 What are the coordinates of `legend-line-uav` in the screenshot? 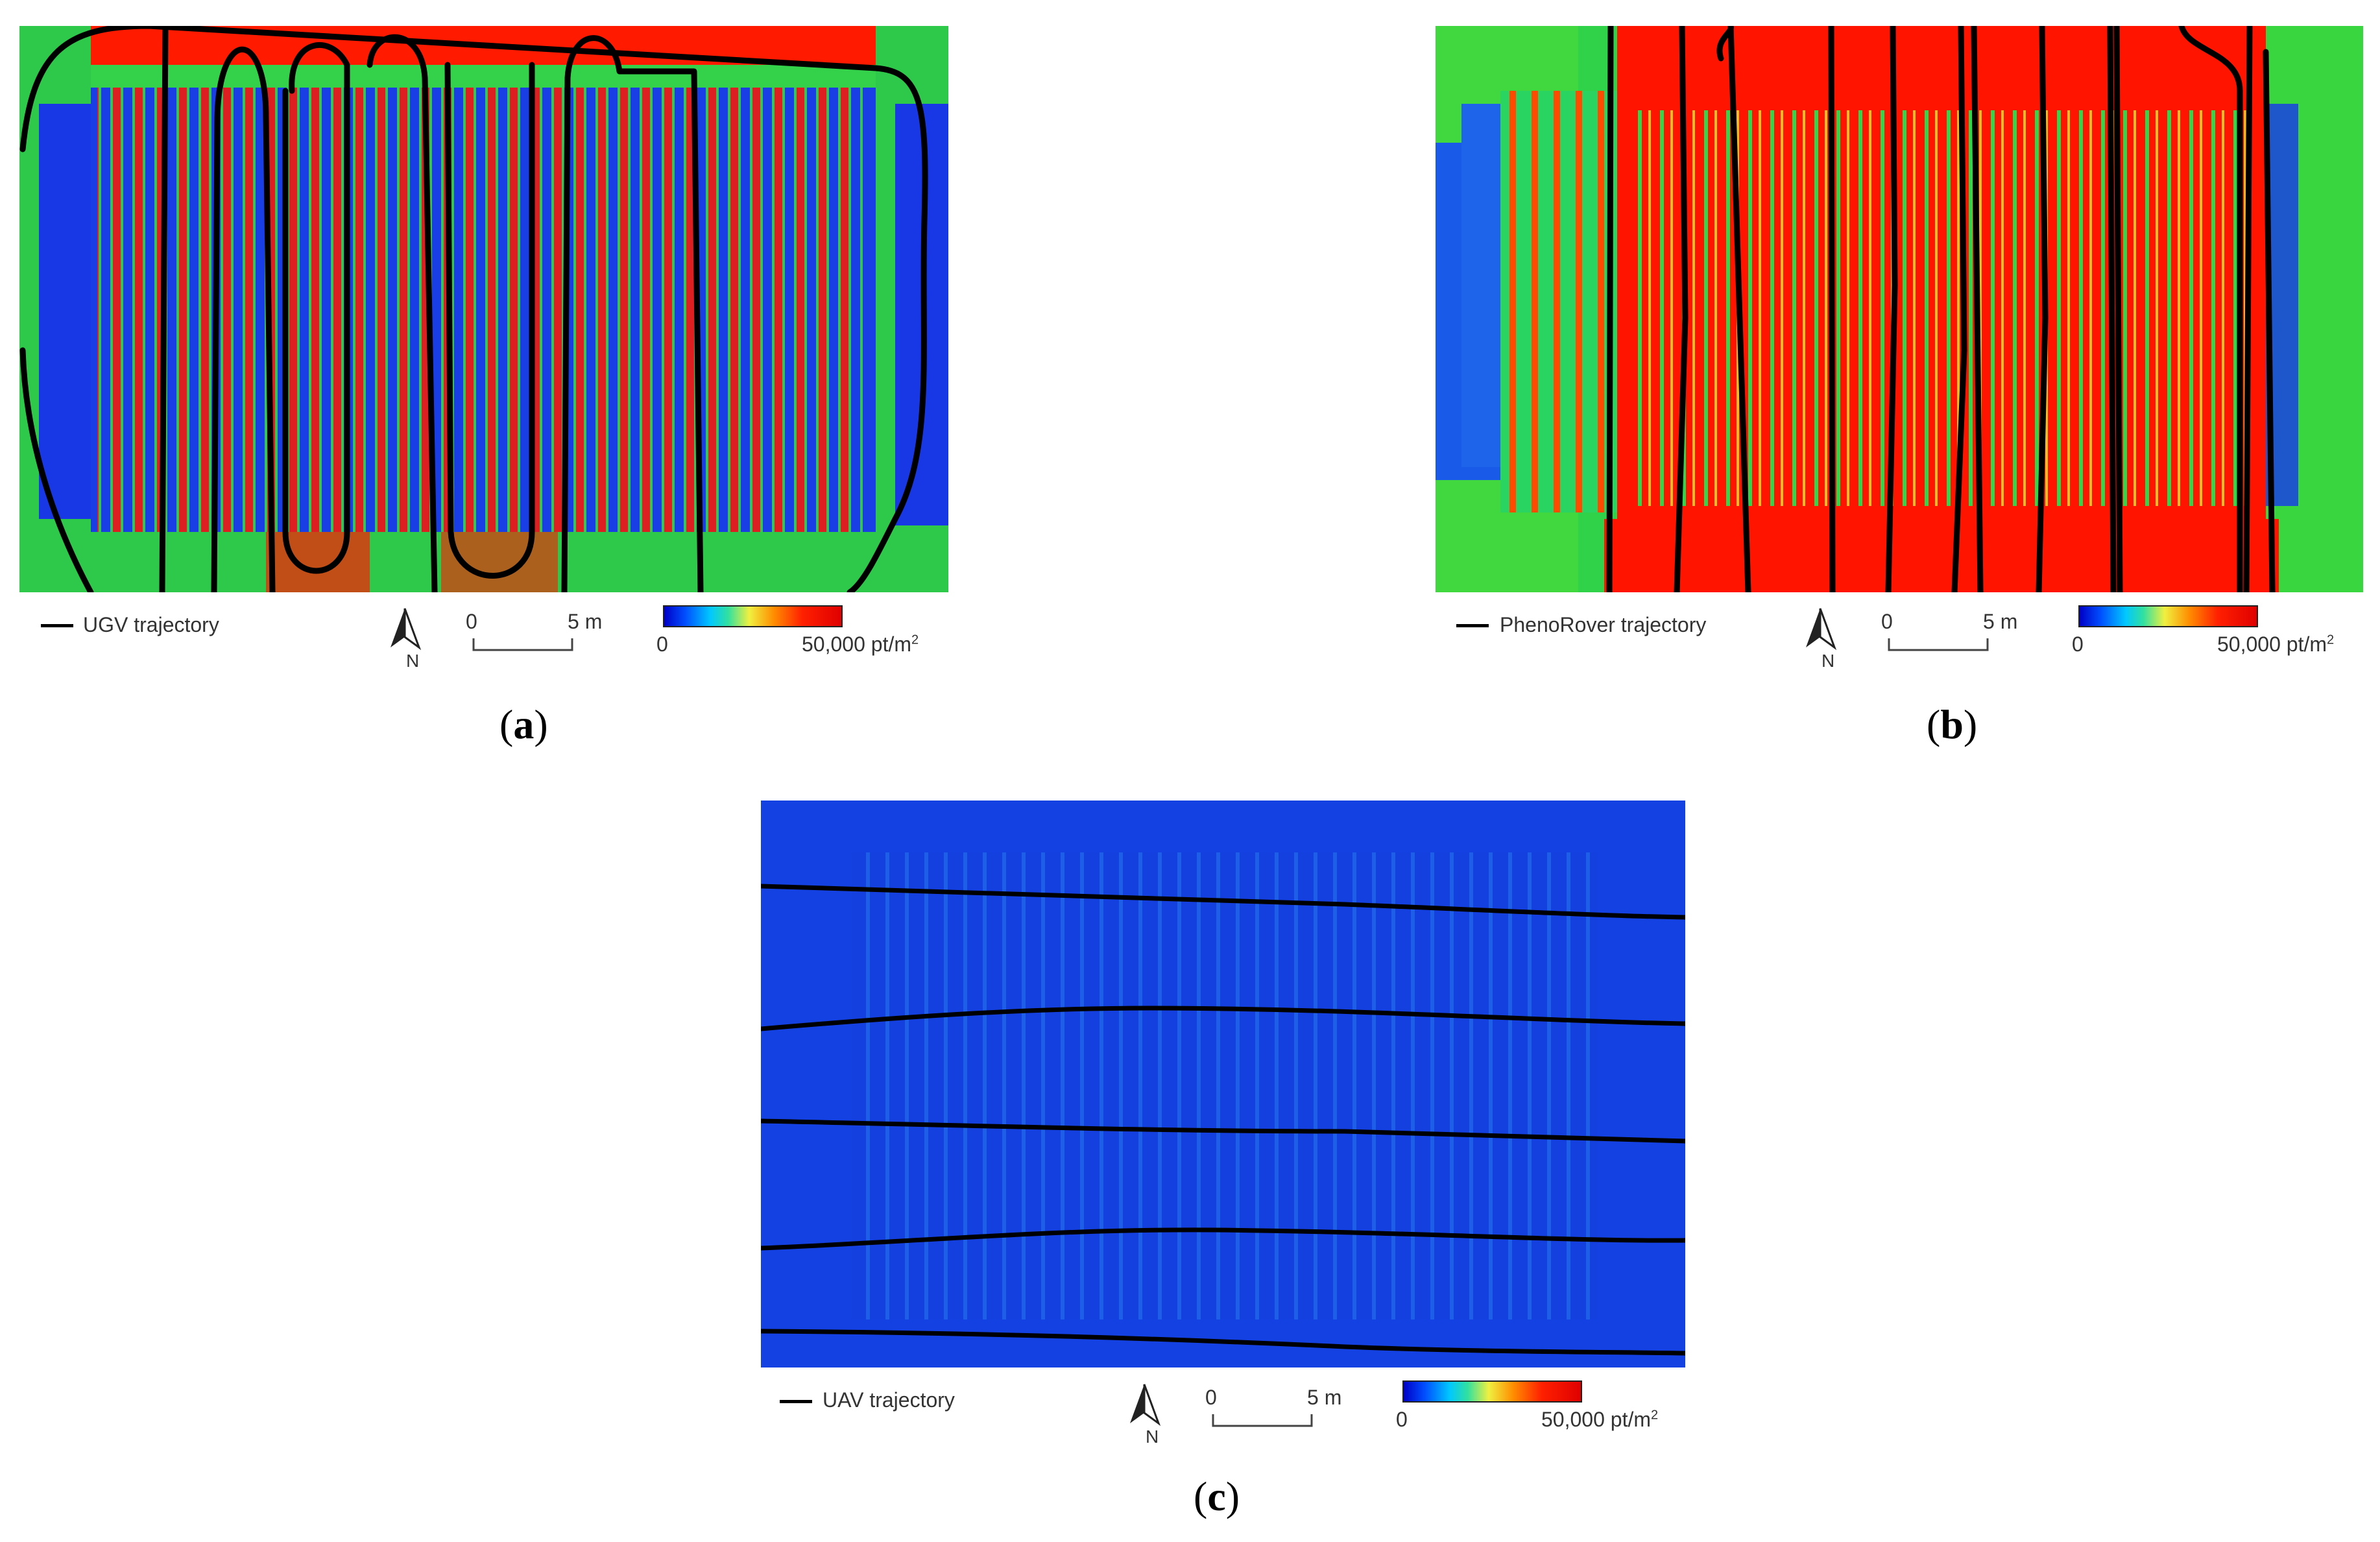 It's located at (796, 1402).